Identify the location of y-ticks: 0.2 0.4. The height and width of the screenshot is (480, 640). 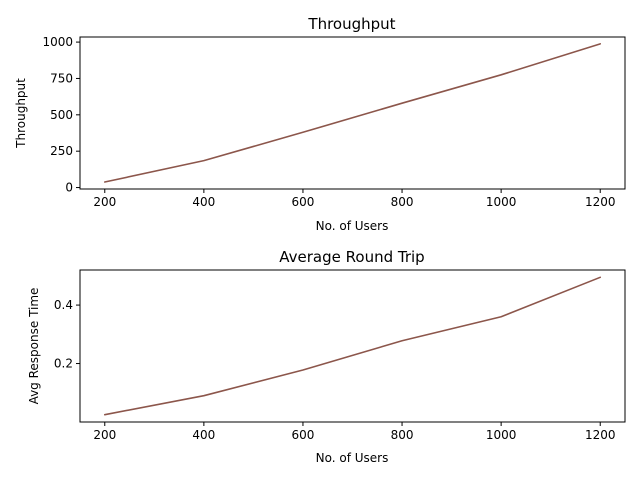
(67, 334).